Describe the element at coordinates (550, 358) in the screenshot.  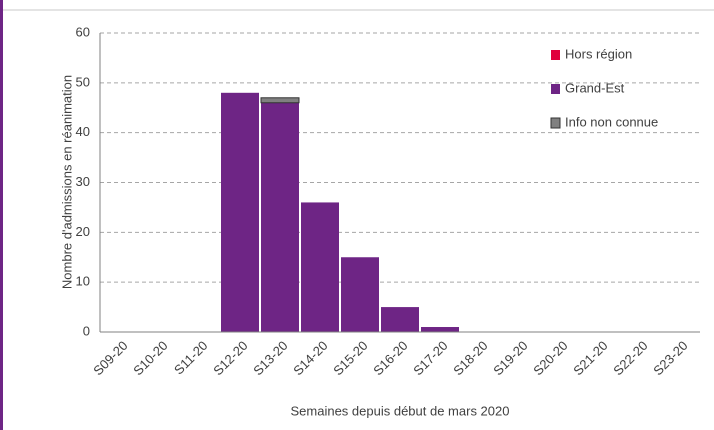
I see `x-tick-label: S20-20` at that location.